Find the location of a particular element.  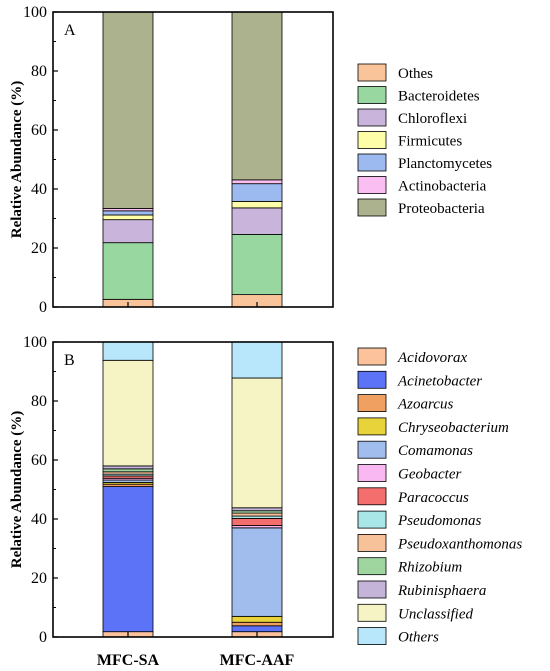

legend-label: Rubinisphaera is located at coordinates (441, 591).